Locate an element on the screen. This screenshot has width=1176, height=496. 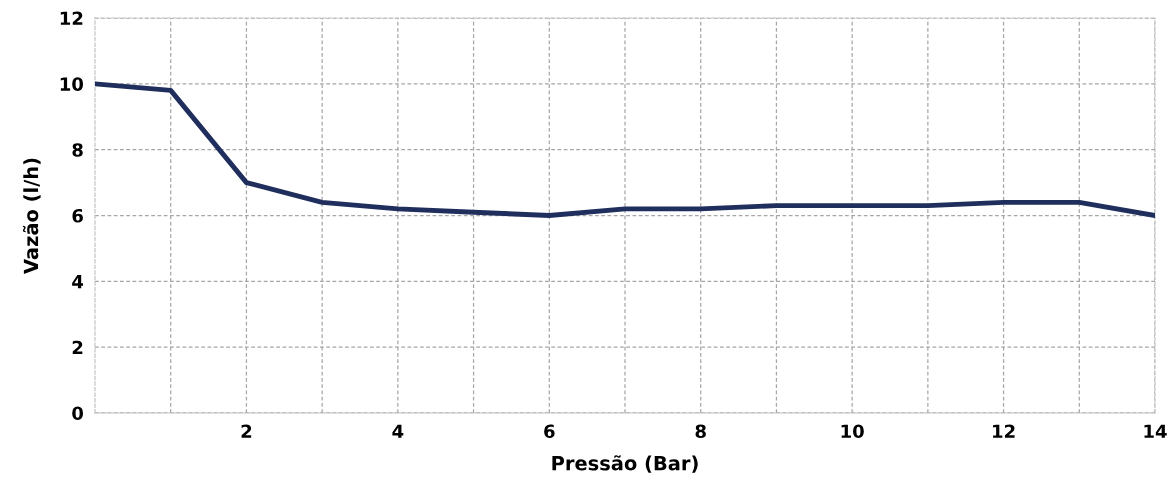
x-tick-label: 14 is located at coordinates (1155, 431).